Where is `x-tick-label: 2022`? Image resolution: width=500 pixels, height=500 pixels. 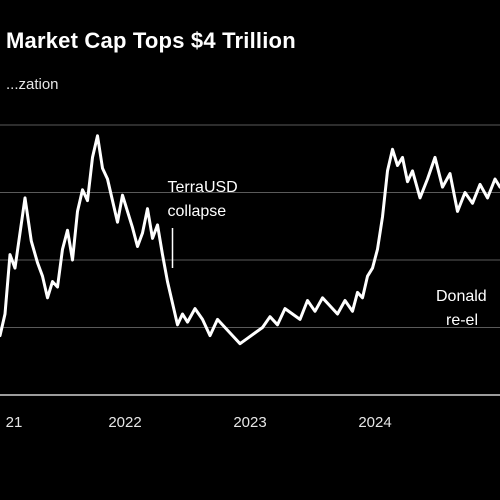 x-tick-label: 2022 is located at coordinates (124, 422).